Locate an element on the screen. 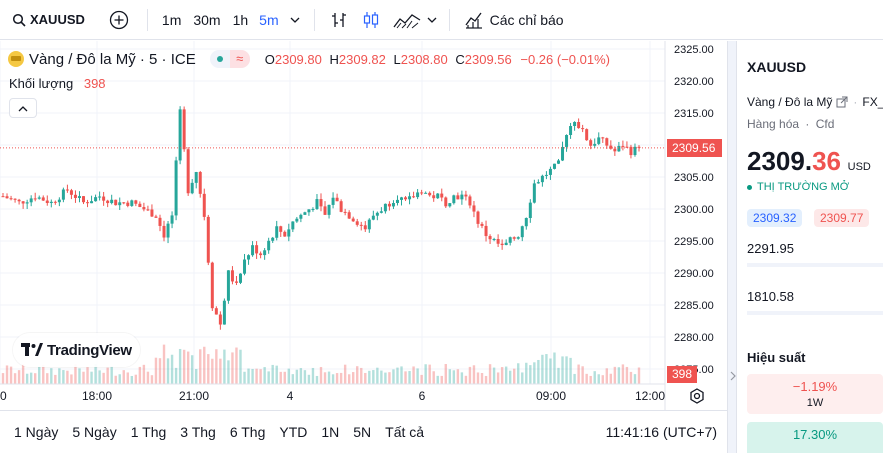  timezone-clock: 11:41:16 (UTC+7) is located at coordinates (661, 432).